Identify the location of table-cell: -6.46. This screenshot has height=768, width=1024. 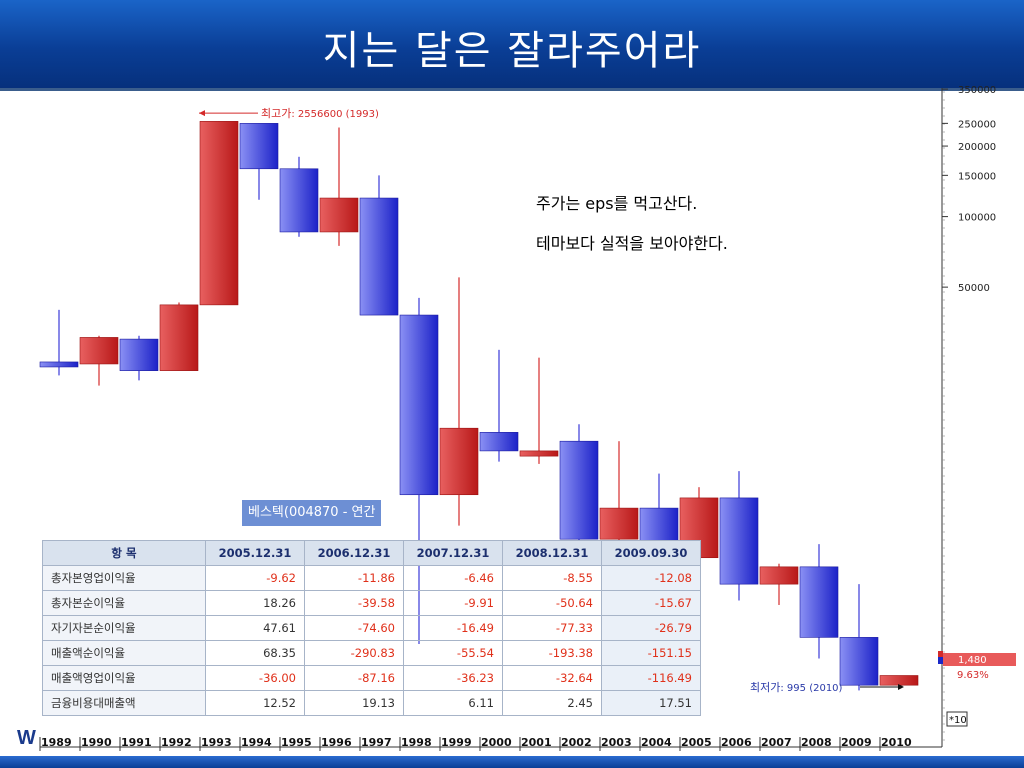
(453, 578).